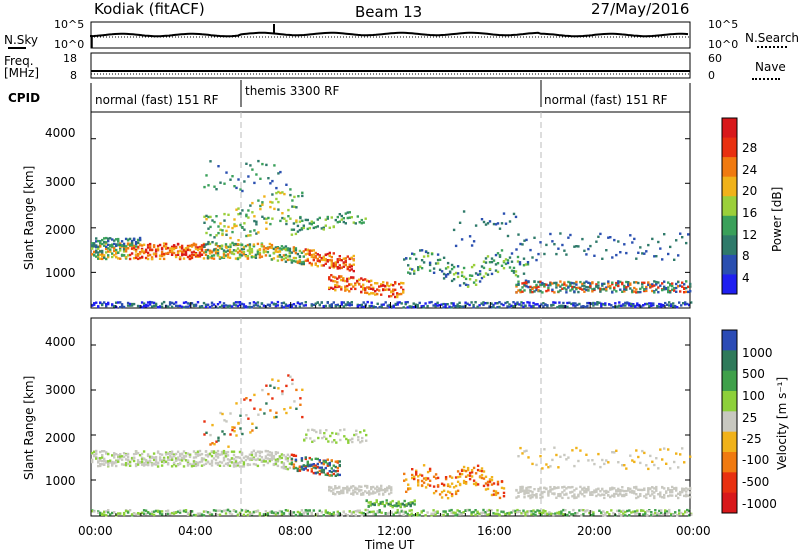 Image resolution: width=800 pixels, height=554 pixels. Describe the element at coordinates (756, 482) in the screenshot. I see `velocity-cbar-tick-minus500: -500` at that location.